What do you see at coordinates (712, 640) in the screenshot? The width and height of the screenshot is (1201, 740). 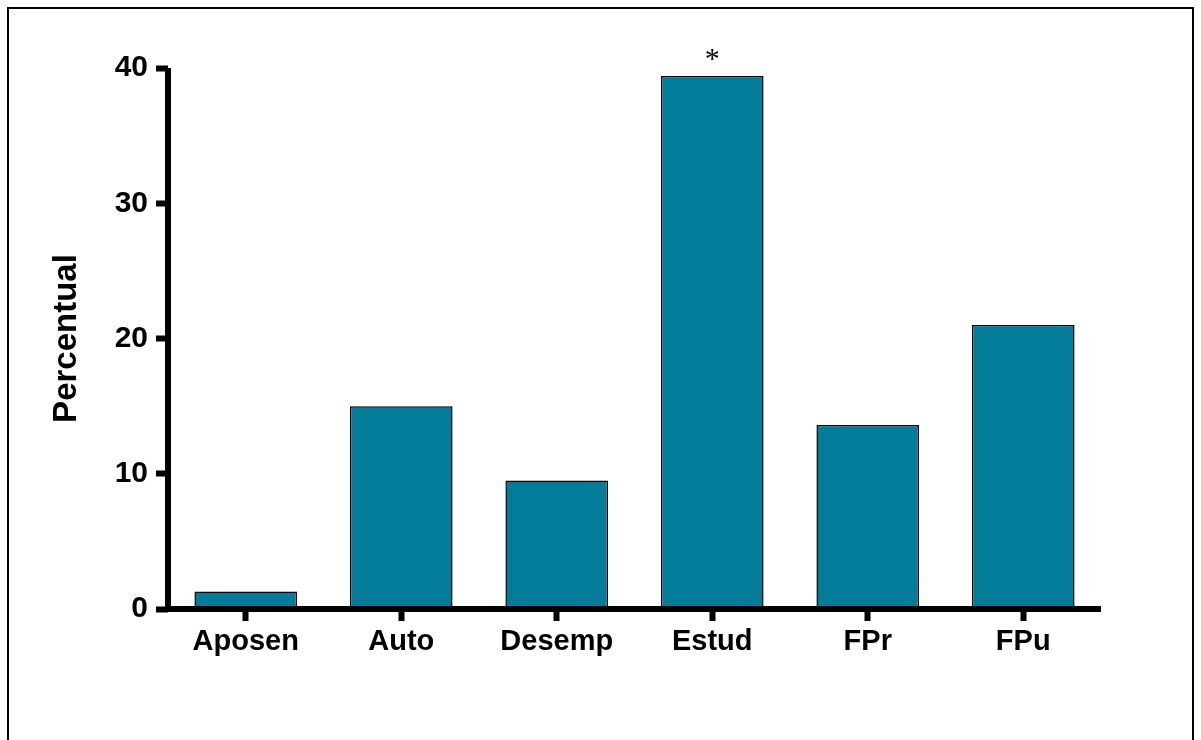 I see `x-tick-label: Estud` at bounding box center [712, 640].